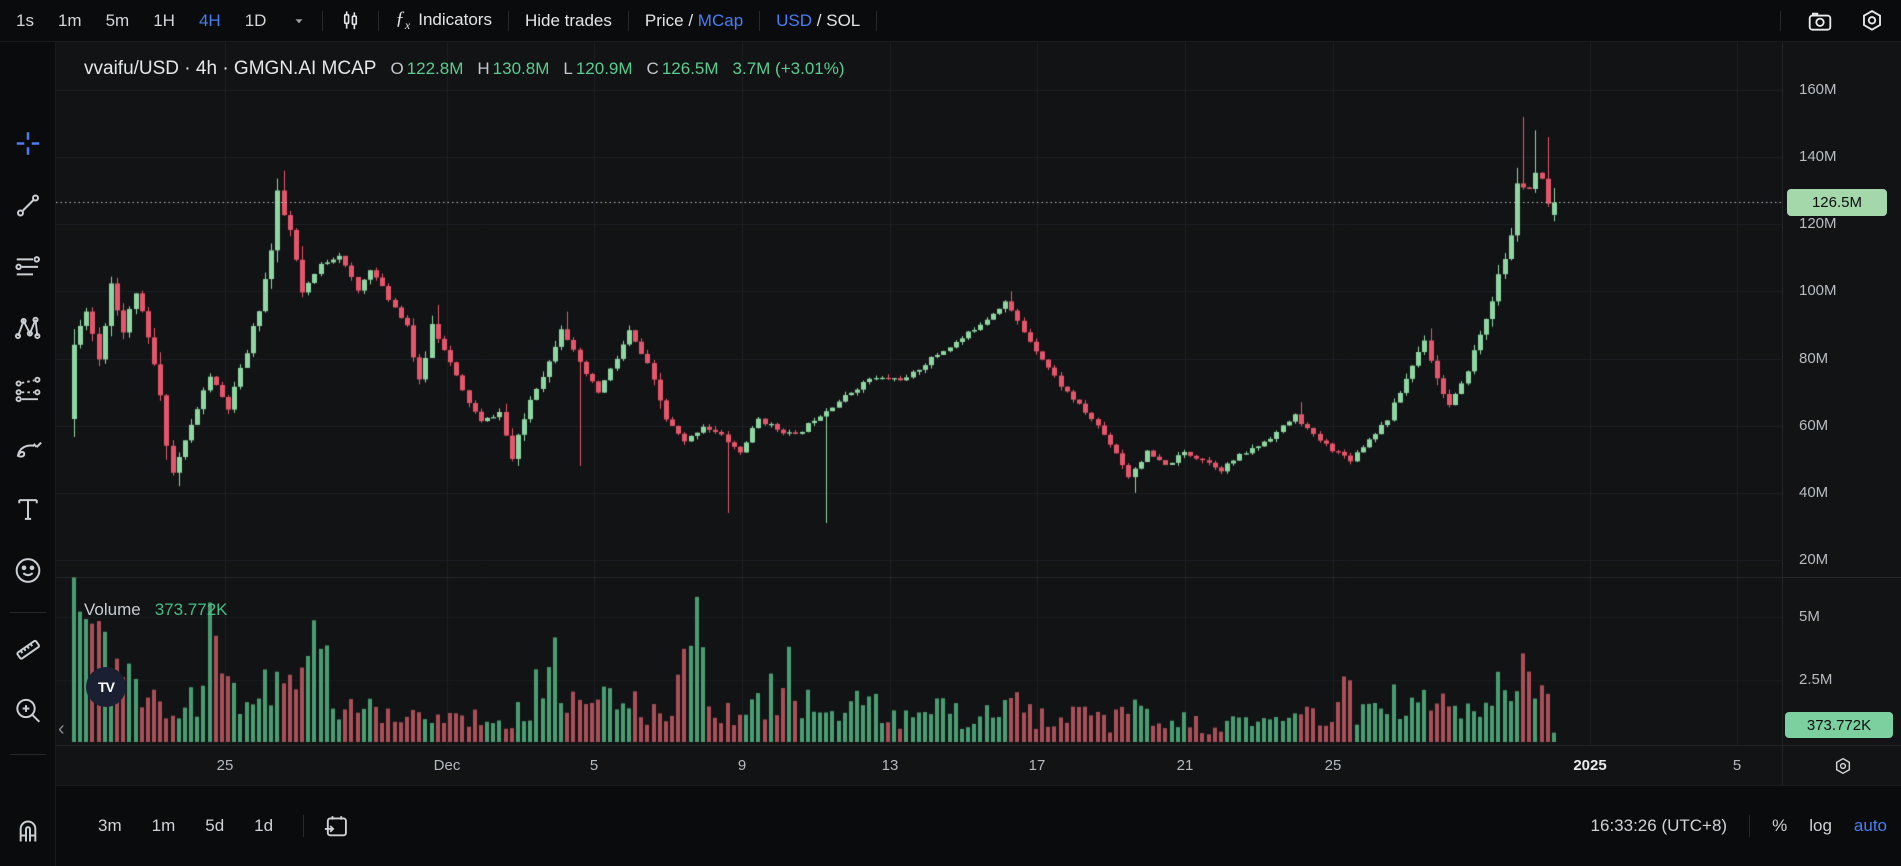 The width and height of the screenshot is (1901, 866). Describe the element at coordinates (1814, 425) in the screenshot. I see `price-tick-label: 60M` at that location.